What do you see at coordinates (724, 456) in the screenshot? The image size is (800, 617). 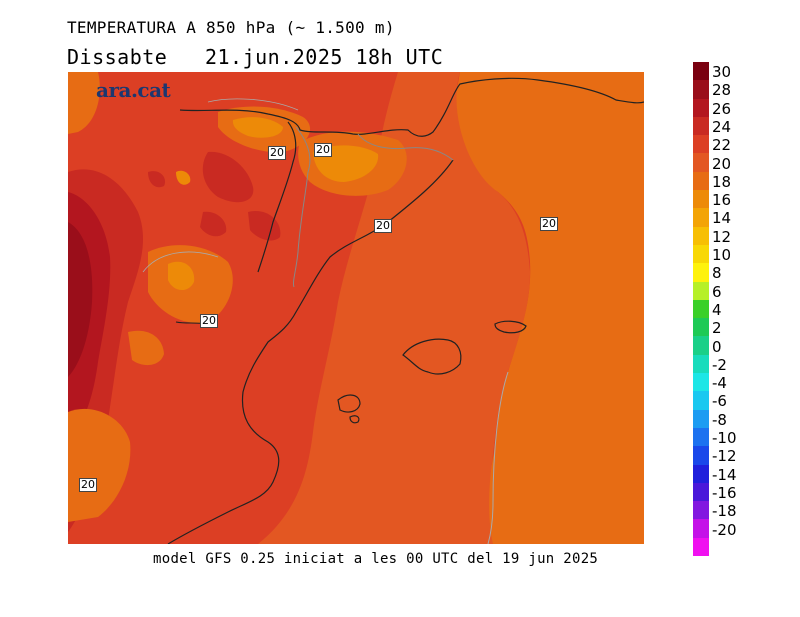 I see `colorbar-label: -12` at bounding box center [724, 456].